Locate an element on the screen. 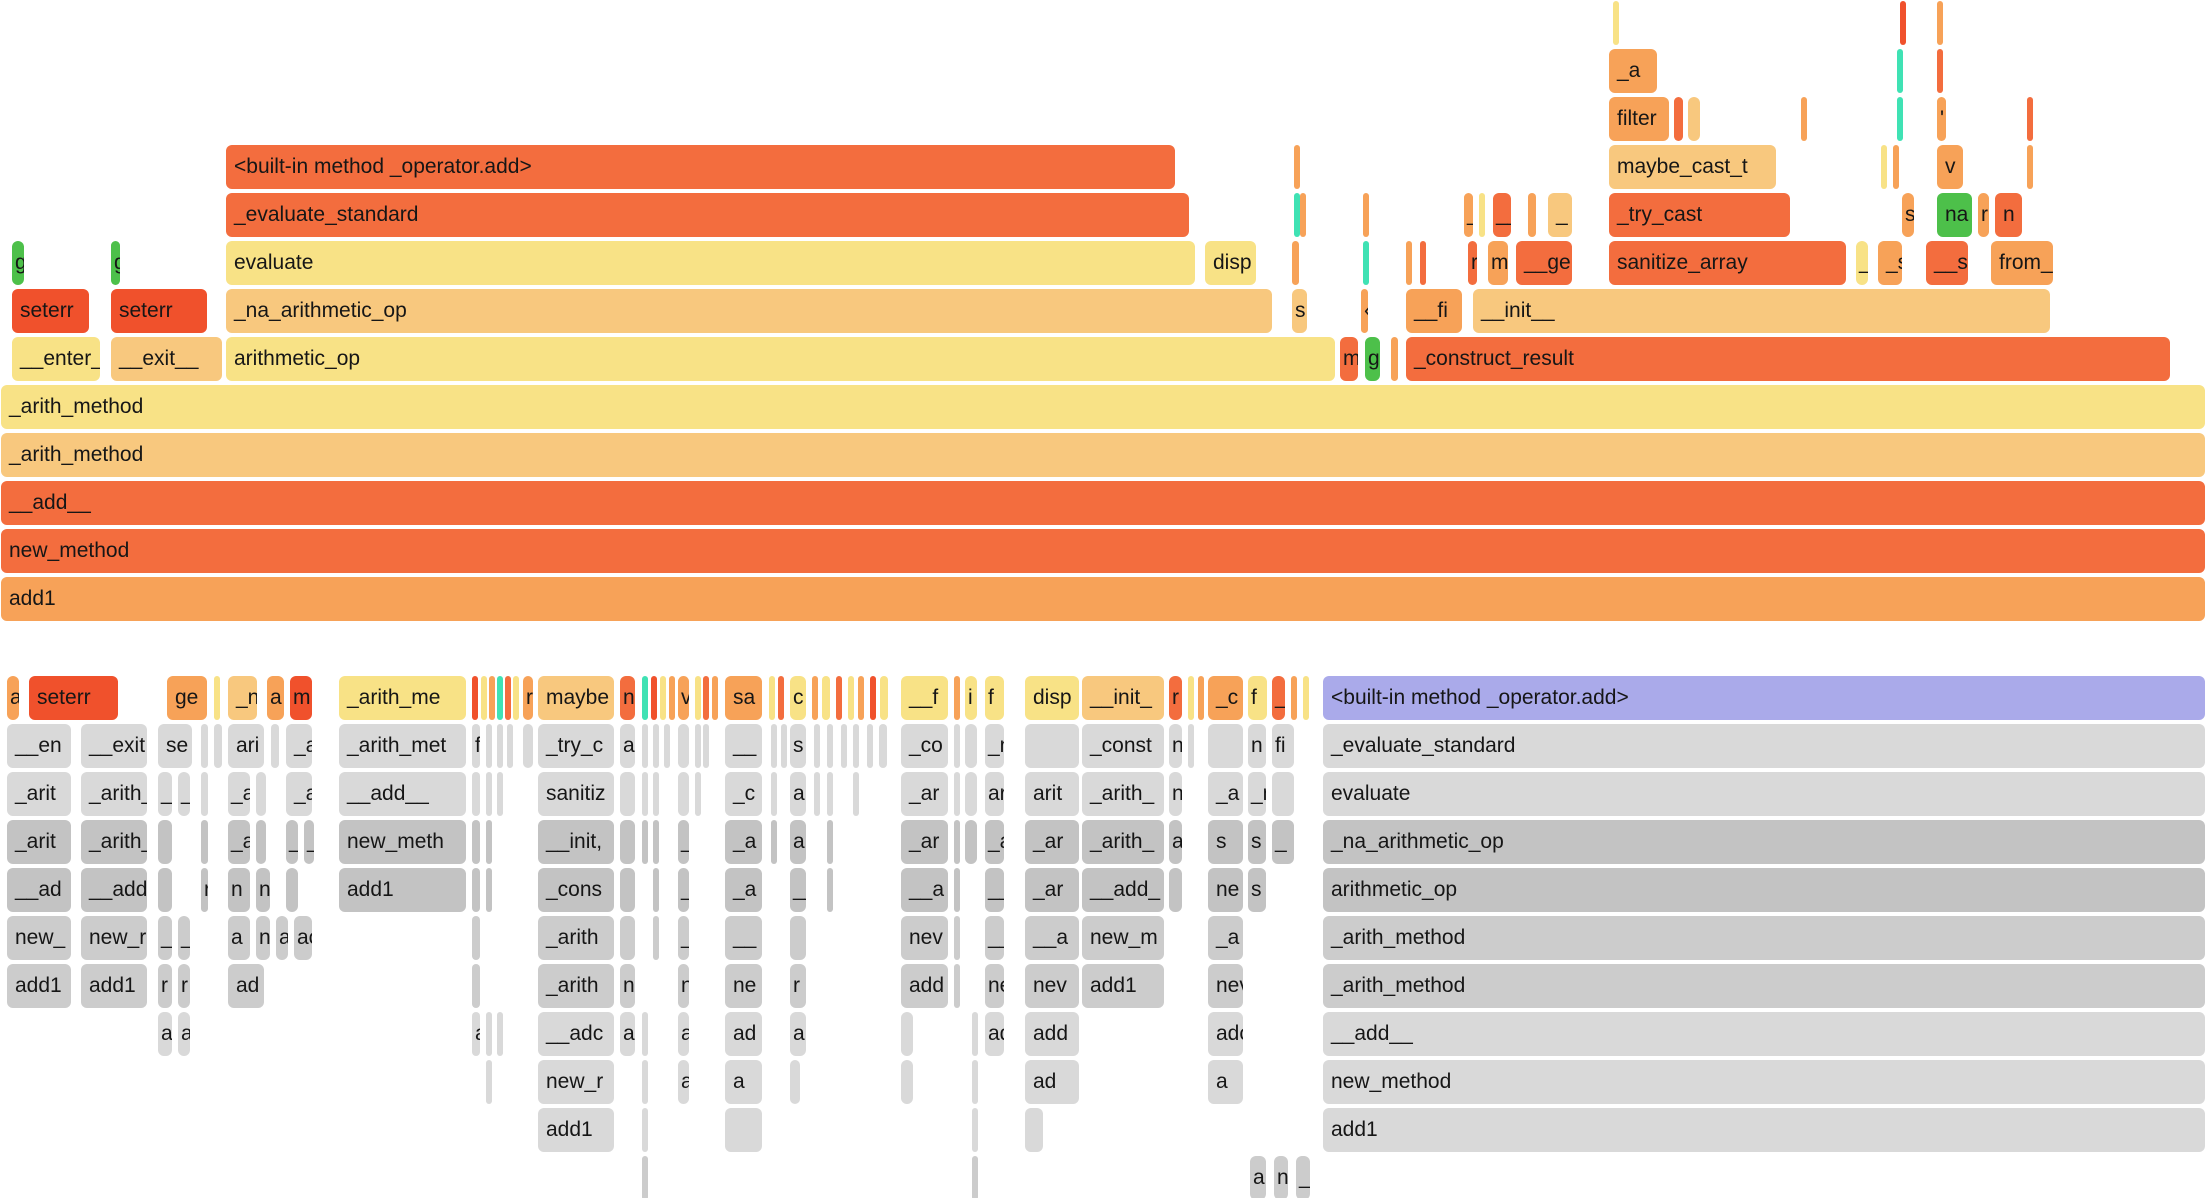 The height and width of the screenshot is (1198, 2206). flame-frame: __init__ is located at coordinates (1761, 311).